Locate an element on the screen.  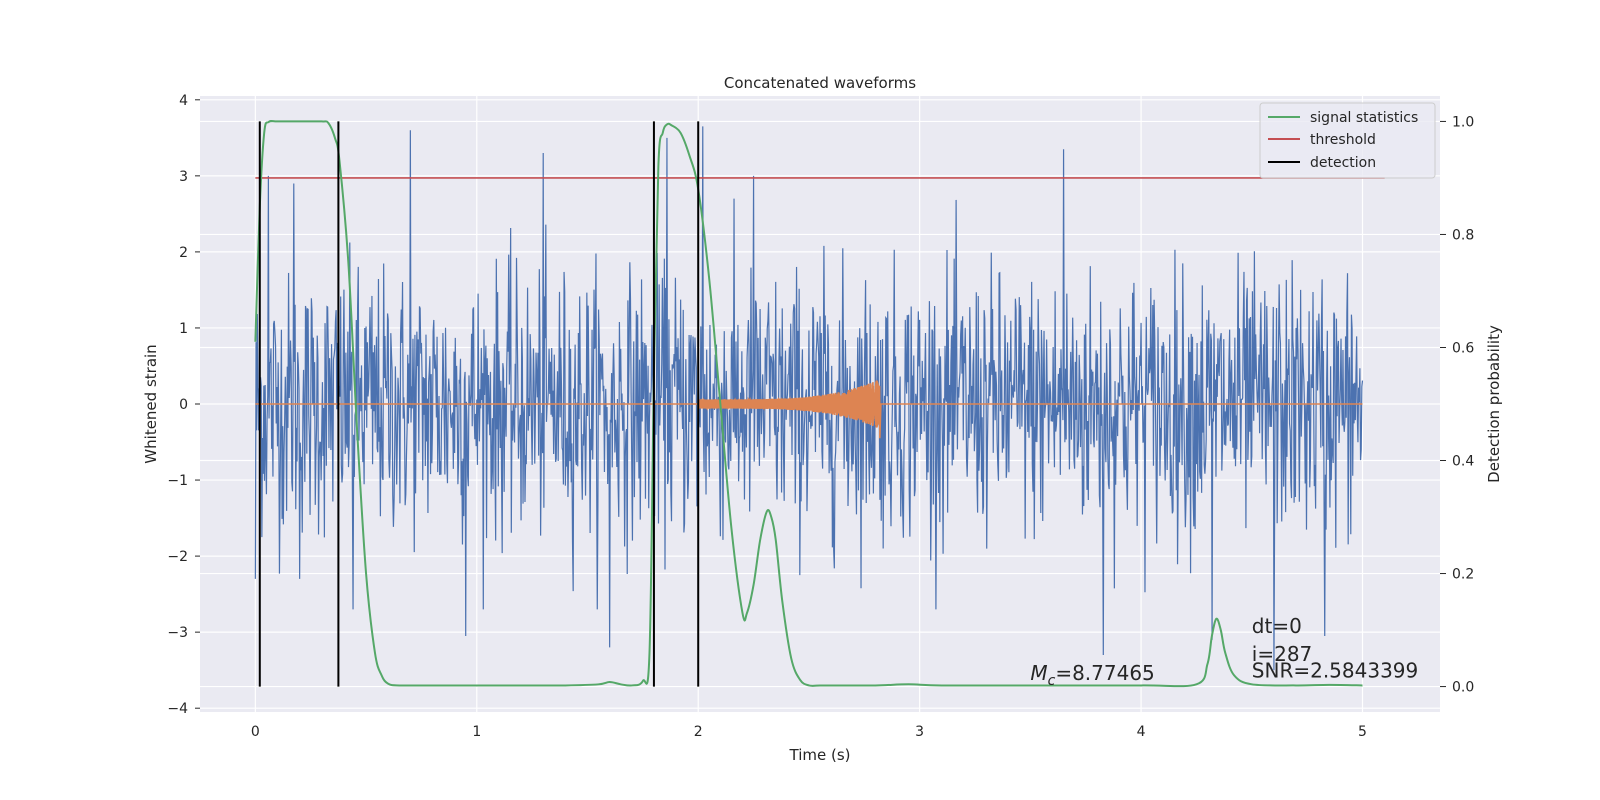
annotation-i: i=287 is located at coordinates (1282, 654).